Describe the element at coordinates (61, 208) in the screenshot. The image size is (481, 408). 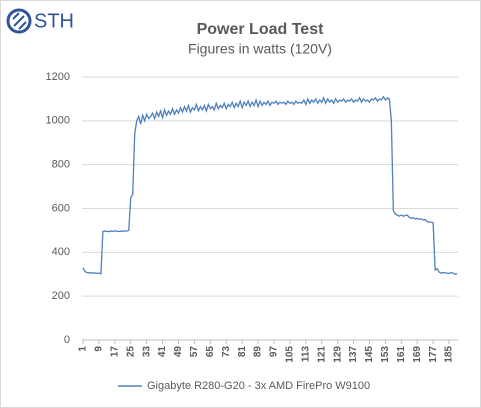
I see `y-tick-label: 600` at that location.